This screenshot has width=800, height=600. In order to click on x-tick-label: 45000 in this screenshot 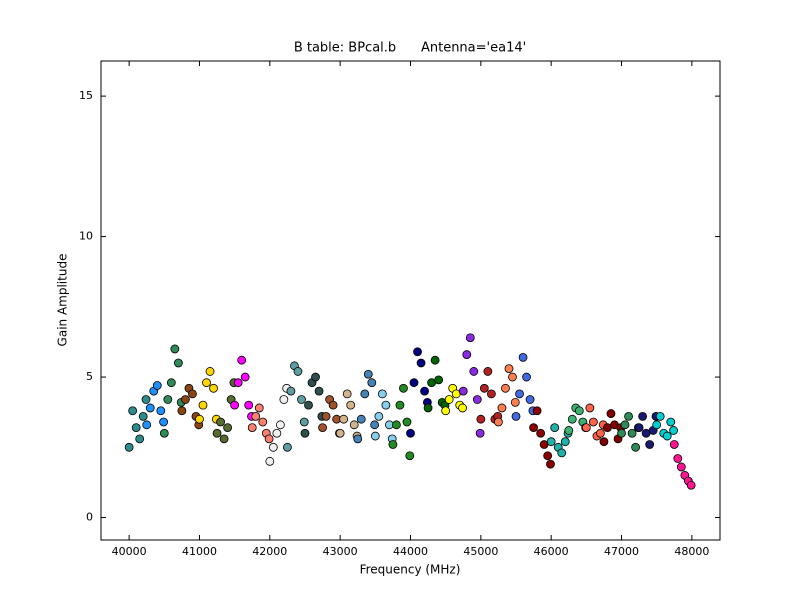, I will do `click(480, 551)`.